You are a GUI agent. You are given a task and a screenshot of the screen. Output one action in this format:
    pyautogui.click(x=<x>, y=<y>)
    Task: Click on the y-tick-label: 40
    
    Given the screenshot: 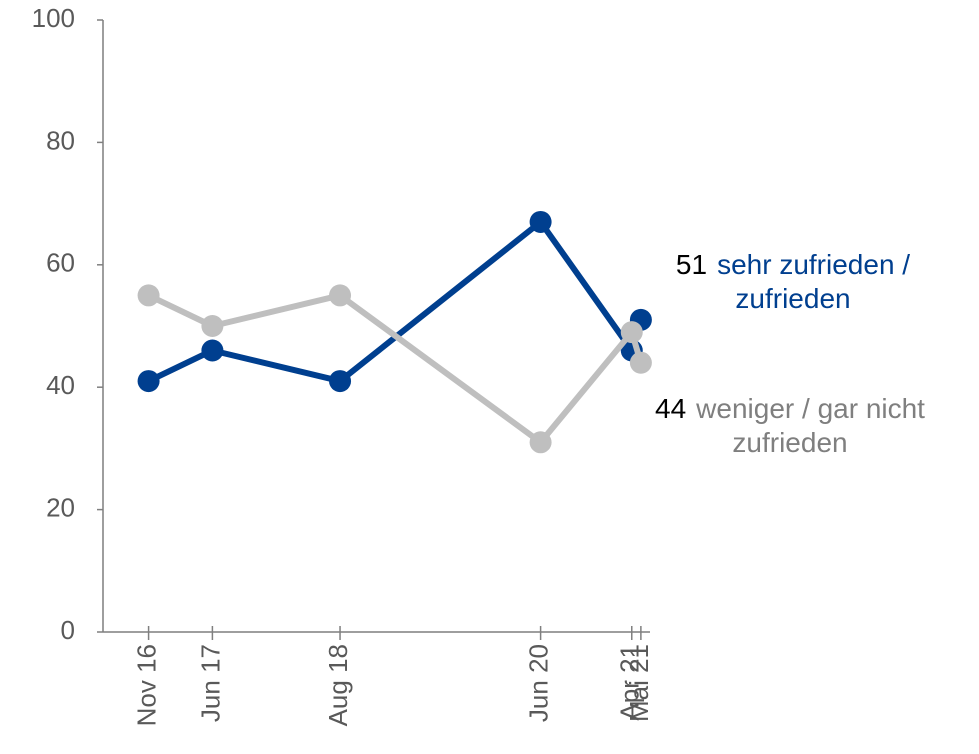 What is the action you would take?
    pyautogui.click(x=60, y=385)
    